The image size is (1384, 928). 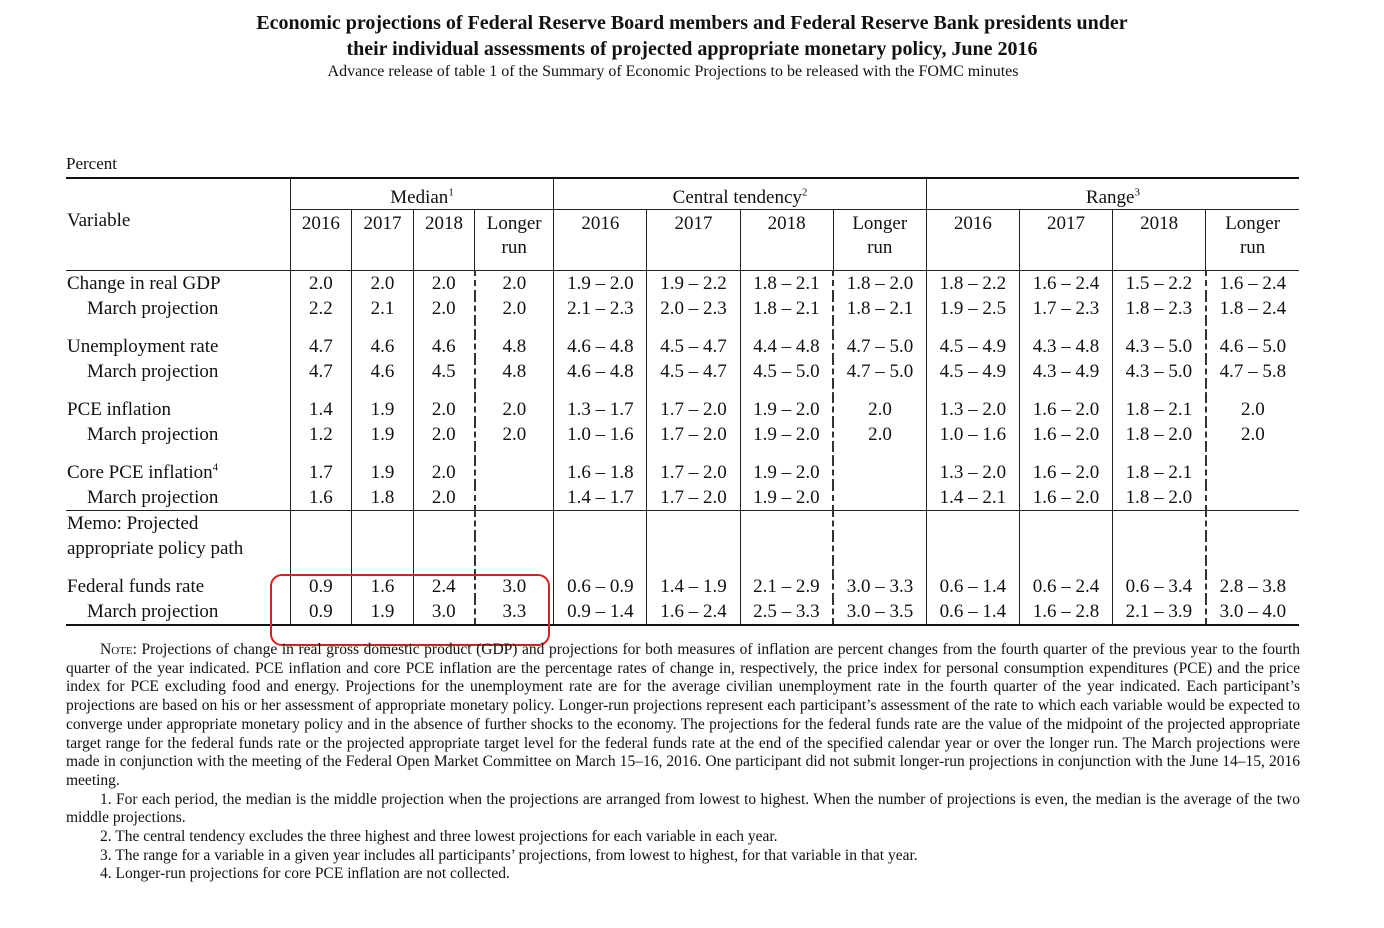 What do you see at coordinates (693, 283) in the screenshot?
I see `table-cell: 1.9 – 2.2` at bounding box center [693, 283].